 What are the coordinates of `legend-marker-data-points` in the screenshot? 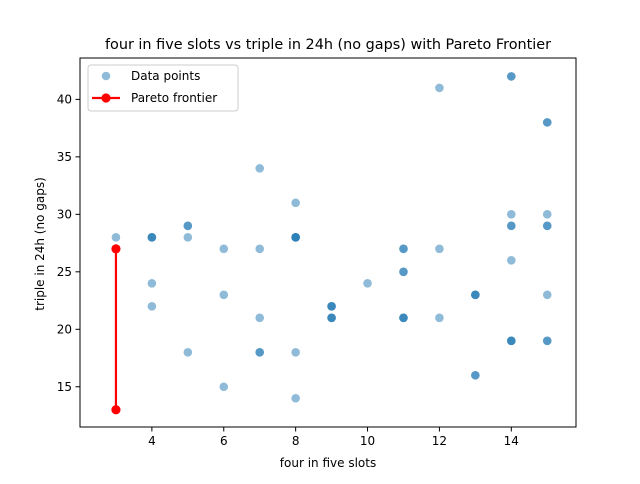 It's located at (106, 76).